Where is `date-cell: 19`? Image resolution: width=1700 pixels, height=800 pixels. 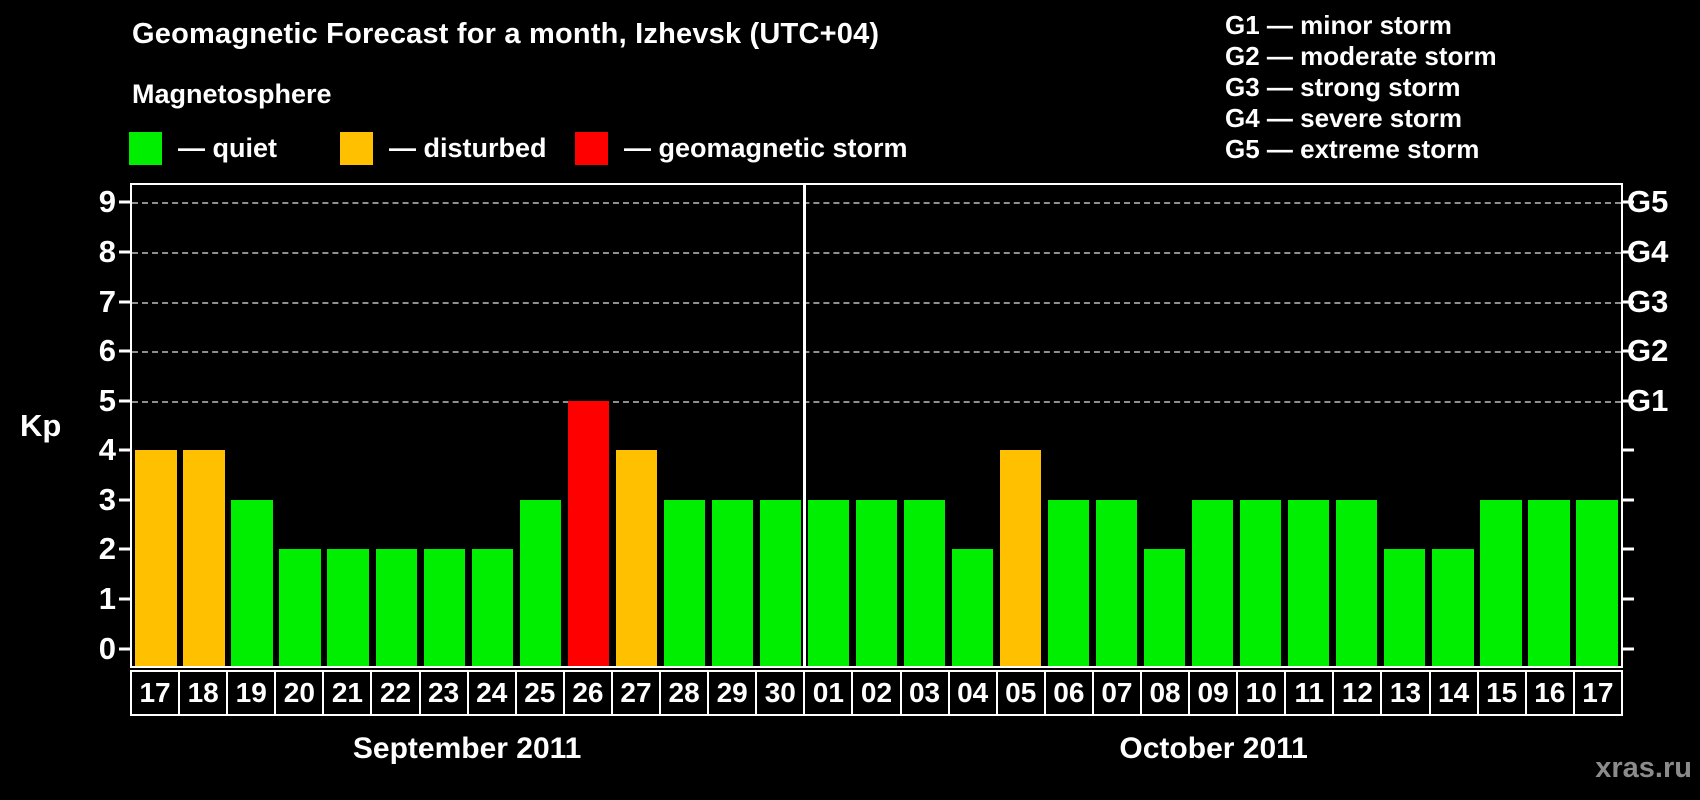 date-cell: 19 is located at coordinates (251, 693).